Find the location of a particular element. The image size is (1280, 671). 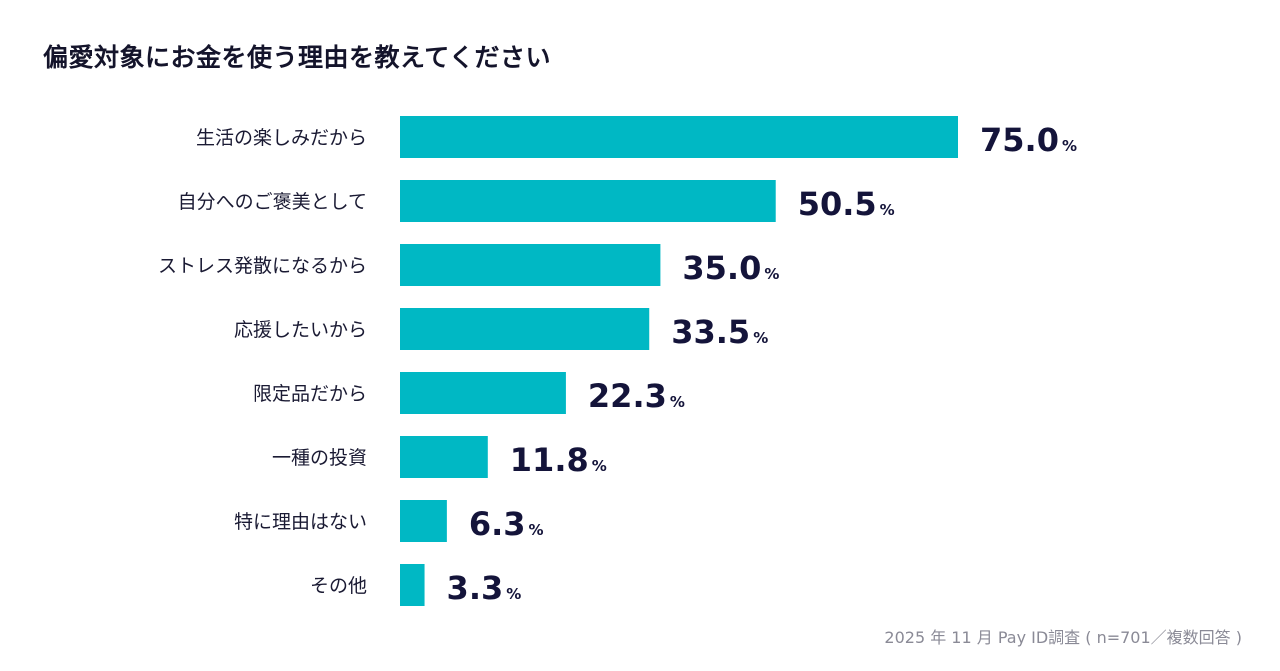

value-number: 3.3 is located at coordinates (475, 588).